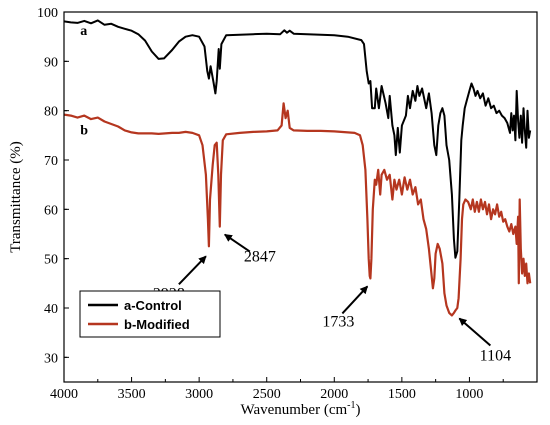 Image resolution: width=550 pixels, height=425 pixels. I want to click on y-axis-label: Transmittance (%), so click(16, 197).